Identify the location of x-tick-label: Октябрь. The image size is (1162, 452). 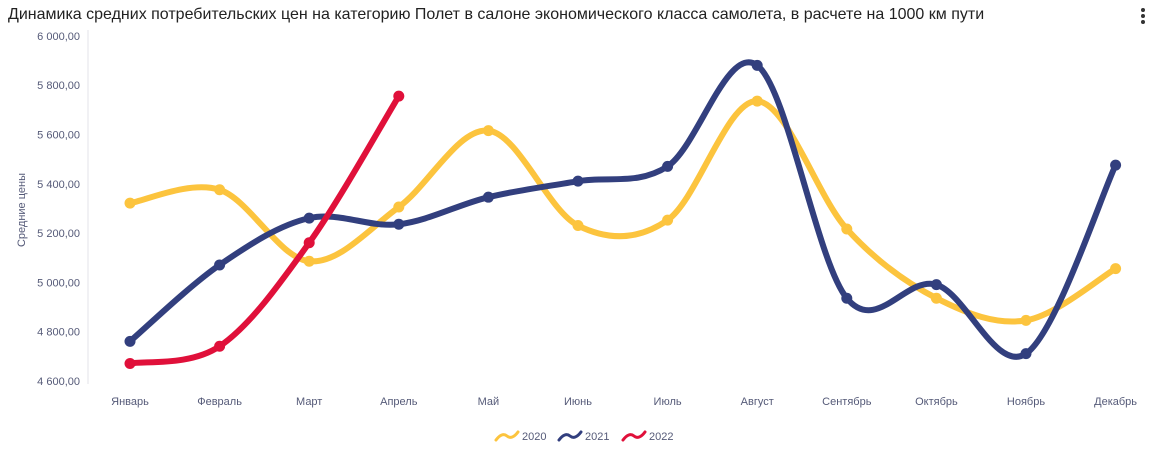
(936, 402).